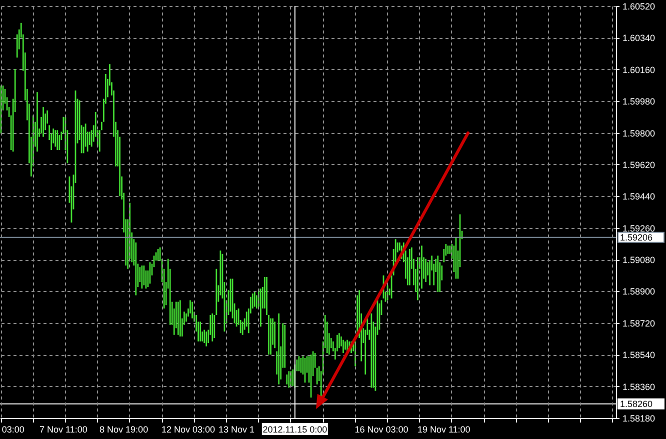 The height and width of the screenshot is (439, 666). What do you see at coordinates (188, 429) in the screenshot?
I see `x-tick-label: 12 Nov 03:00` at bounding box center [188, 429].